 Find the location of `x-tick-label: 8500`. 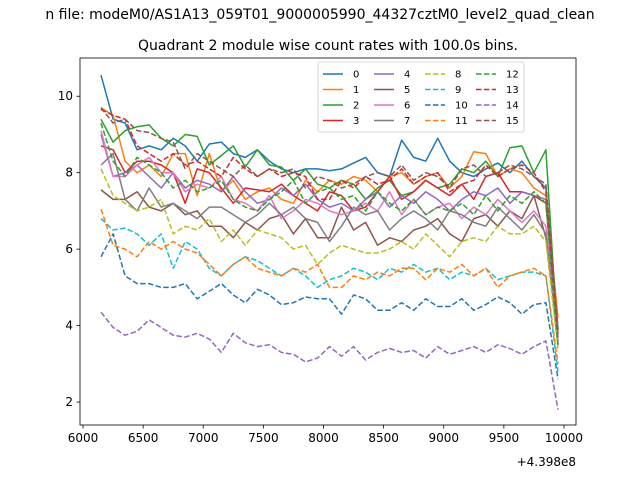

x-tick-label: 8500 is located at coordinates (383, 438).